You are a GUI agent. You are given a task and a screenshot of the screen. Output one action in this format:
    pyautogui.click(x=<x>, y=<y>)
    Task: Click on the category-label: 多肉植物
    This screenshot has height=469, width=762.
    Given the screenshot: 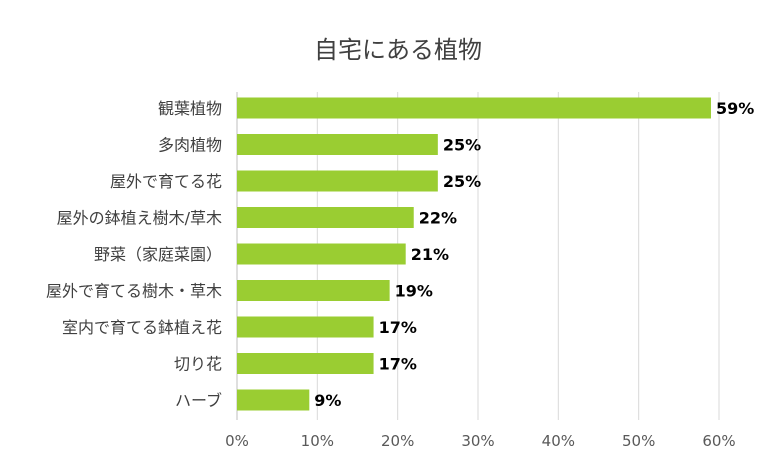 What is the action you would take?
    pyautogui.click(x=190, y=145)
    